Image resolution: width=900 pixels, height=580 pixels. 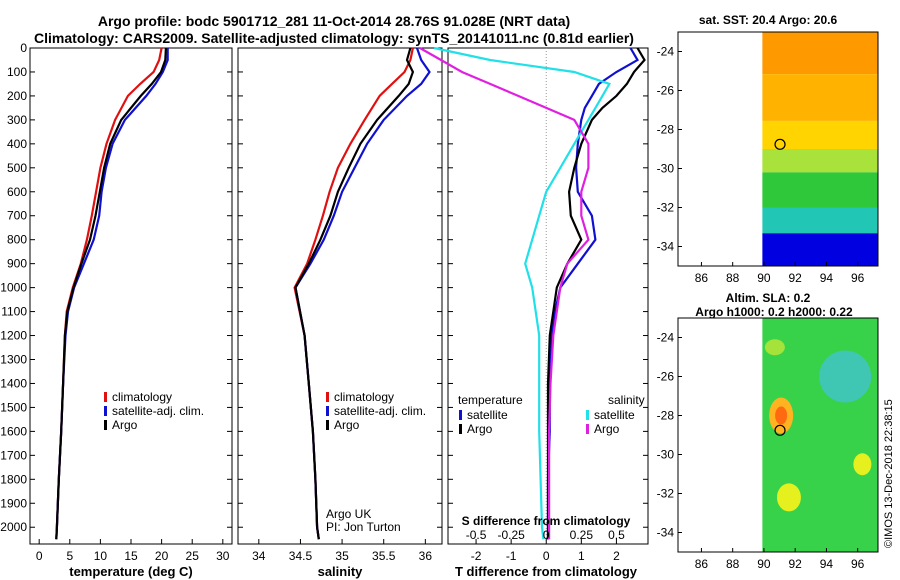 What do you see at coordinates (347, 425) in the screenshot?
I see `salinity-legend-label: Argo` at bounding box center [347, 425].